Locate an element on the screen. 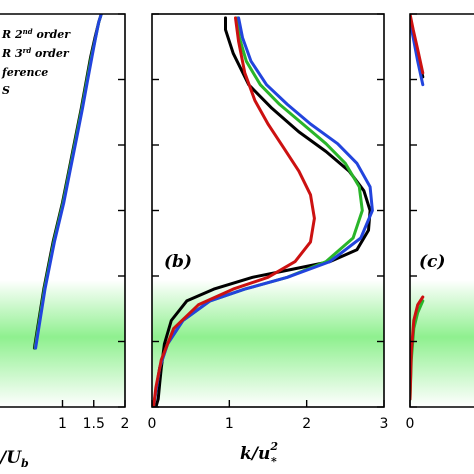 The height and width of the screenshot is (474, 474). panel-a-x-tick-label-1: 1 is located at coordinates (62, 424).